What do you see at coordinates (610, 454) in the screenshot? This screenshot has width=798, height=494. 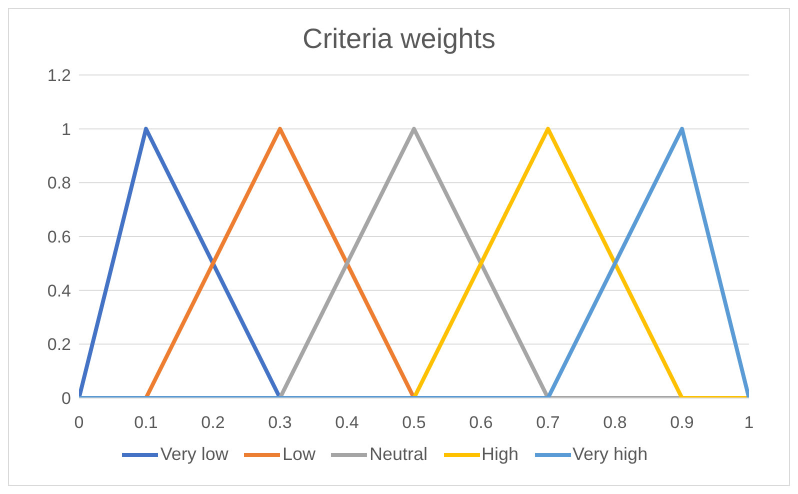 I see `legend-label: Very high` at bounding box center [610, 454].